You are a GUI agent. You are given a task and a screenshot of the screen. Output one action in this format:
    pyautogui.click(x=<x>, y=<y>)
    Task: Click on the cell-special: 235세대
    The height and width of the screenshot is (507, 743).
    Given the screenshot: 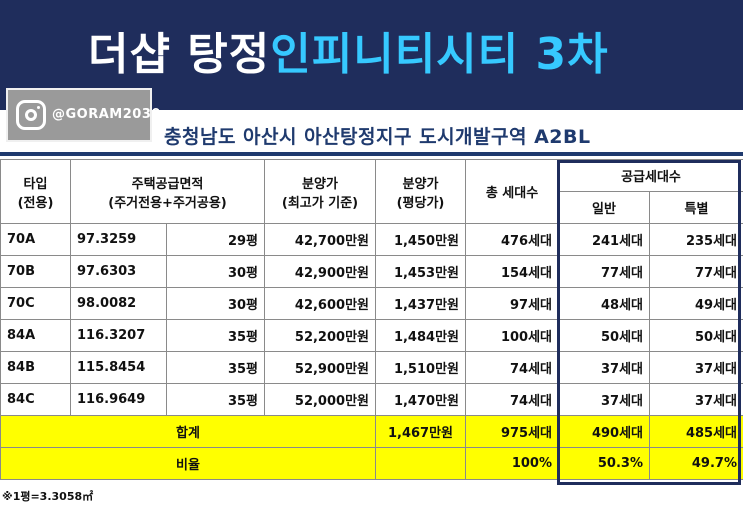 What is the action you would take?
    pyautogui.click(x=696, y=239)
    